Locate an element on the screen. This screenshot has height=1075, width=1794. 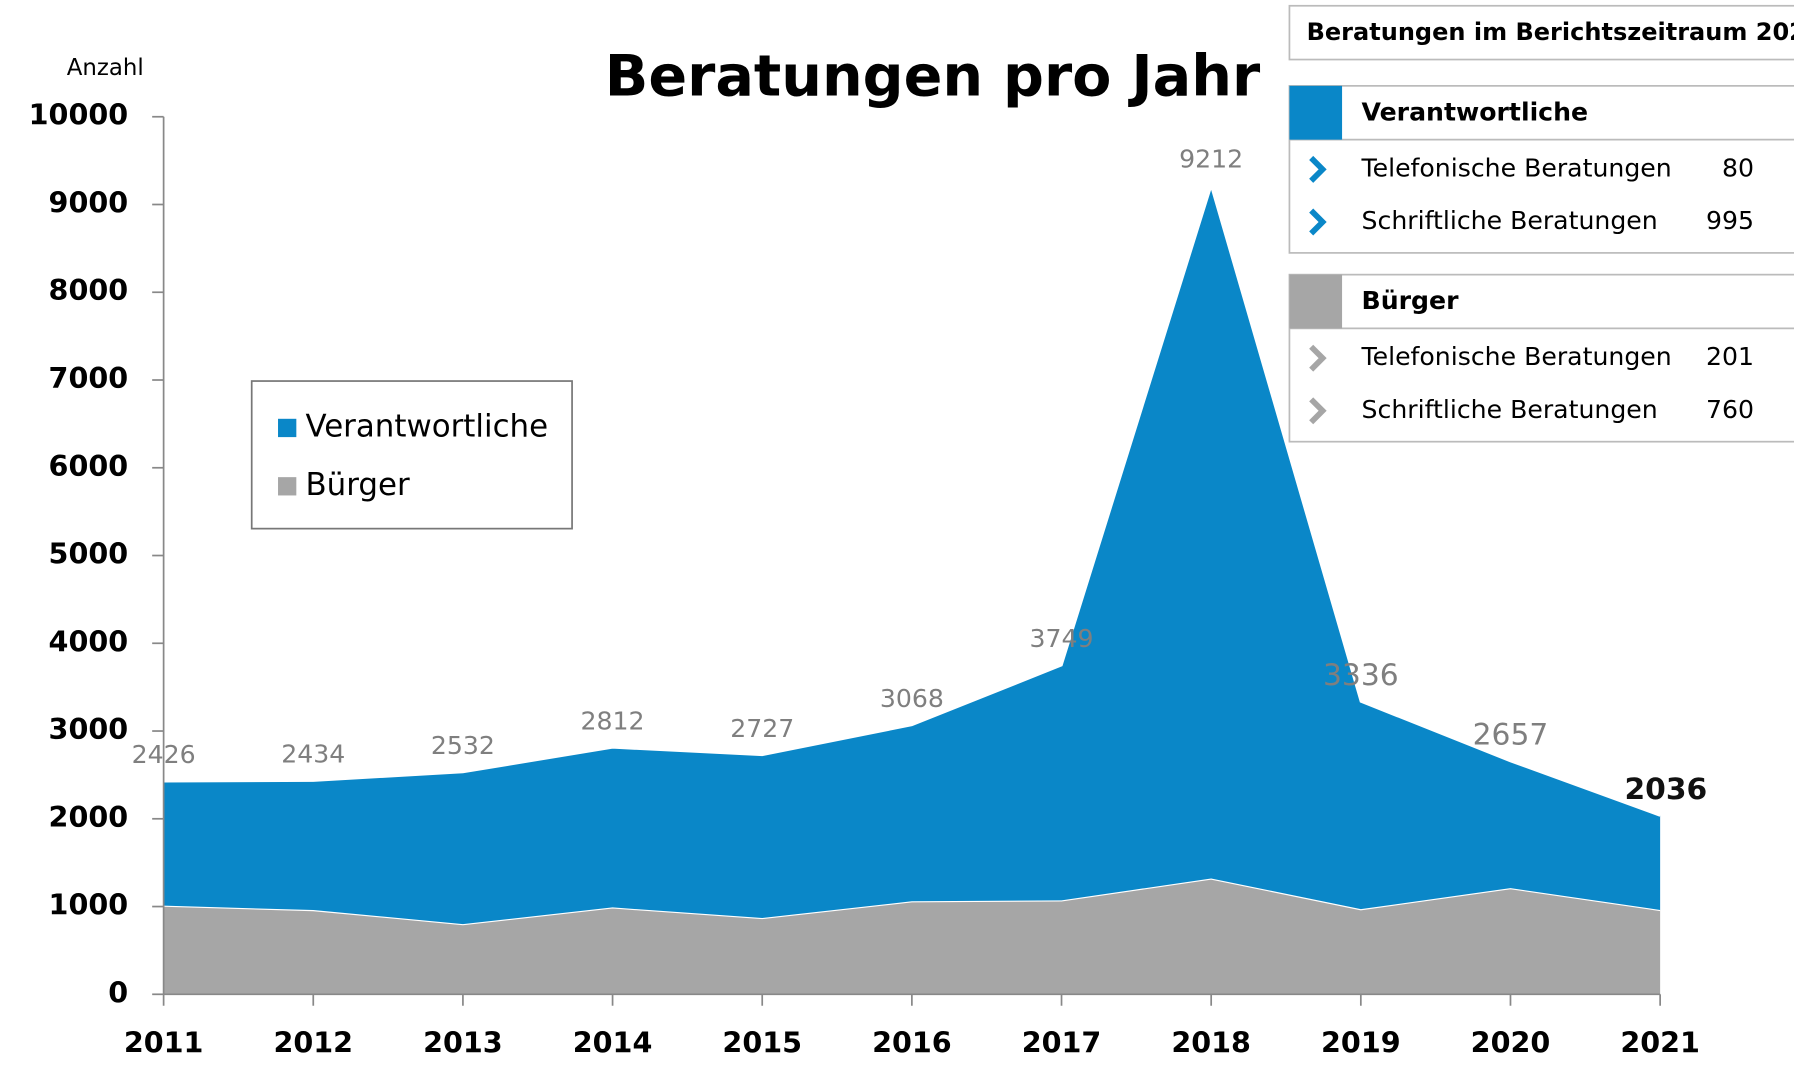
y-tick-label: 0 is located at coordinates (118, 992).